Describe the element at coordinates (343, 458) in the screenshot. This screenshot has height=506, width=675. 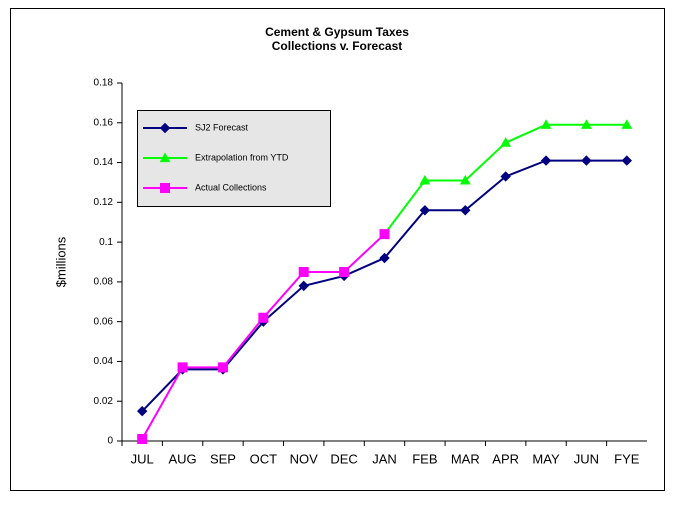
I see `x-tick-label: DEC` at that location.